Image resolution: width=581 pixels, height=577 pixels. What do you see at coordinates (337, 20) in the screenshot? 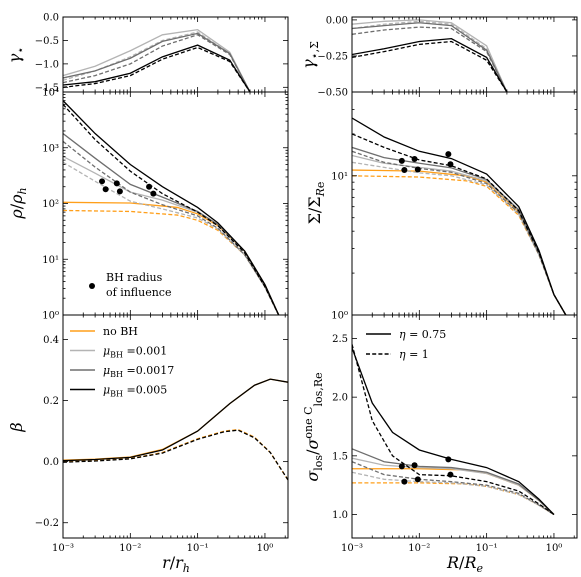
I see `y-tick-label: 0.00` at bounding box center [337, 20].